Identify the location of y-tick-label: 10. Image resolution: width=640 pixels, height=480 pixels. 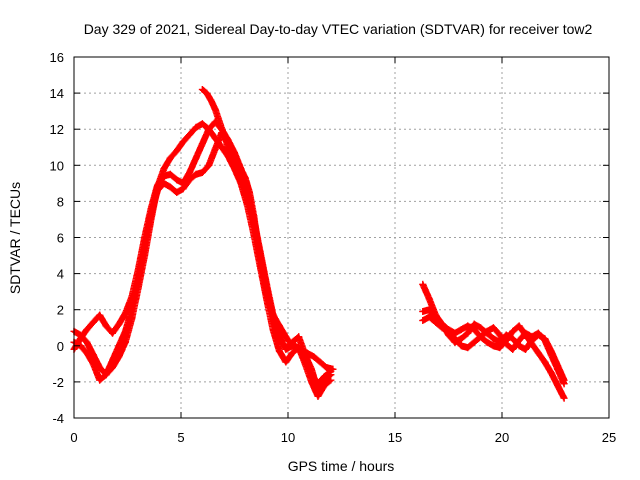
(57, 165).